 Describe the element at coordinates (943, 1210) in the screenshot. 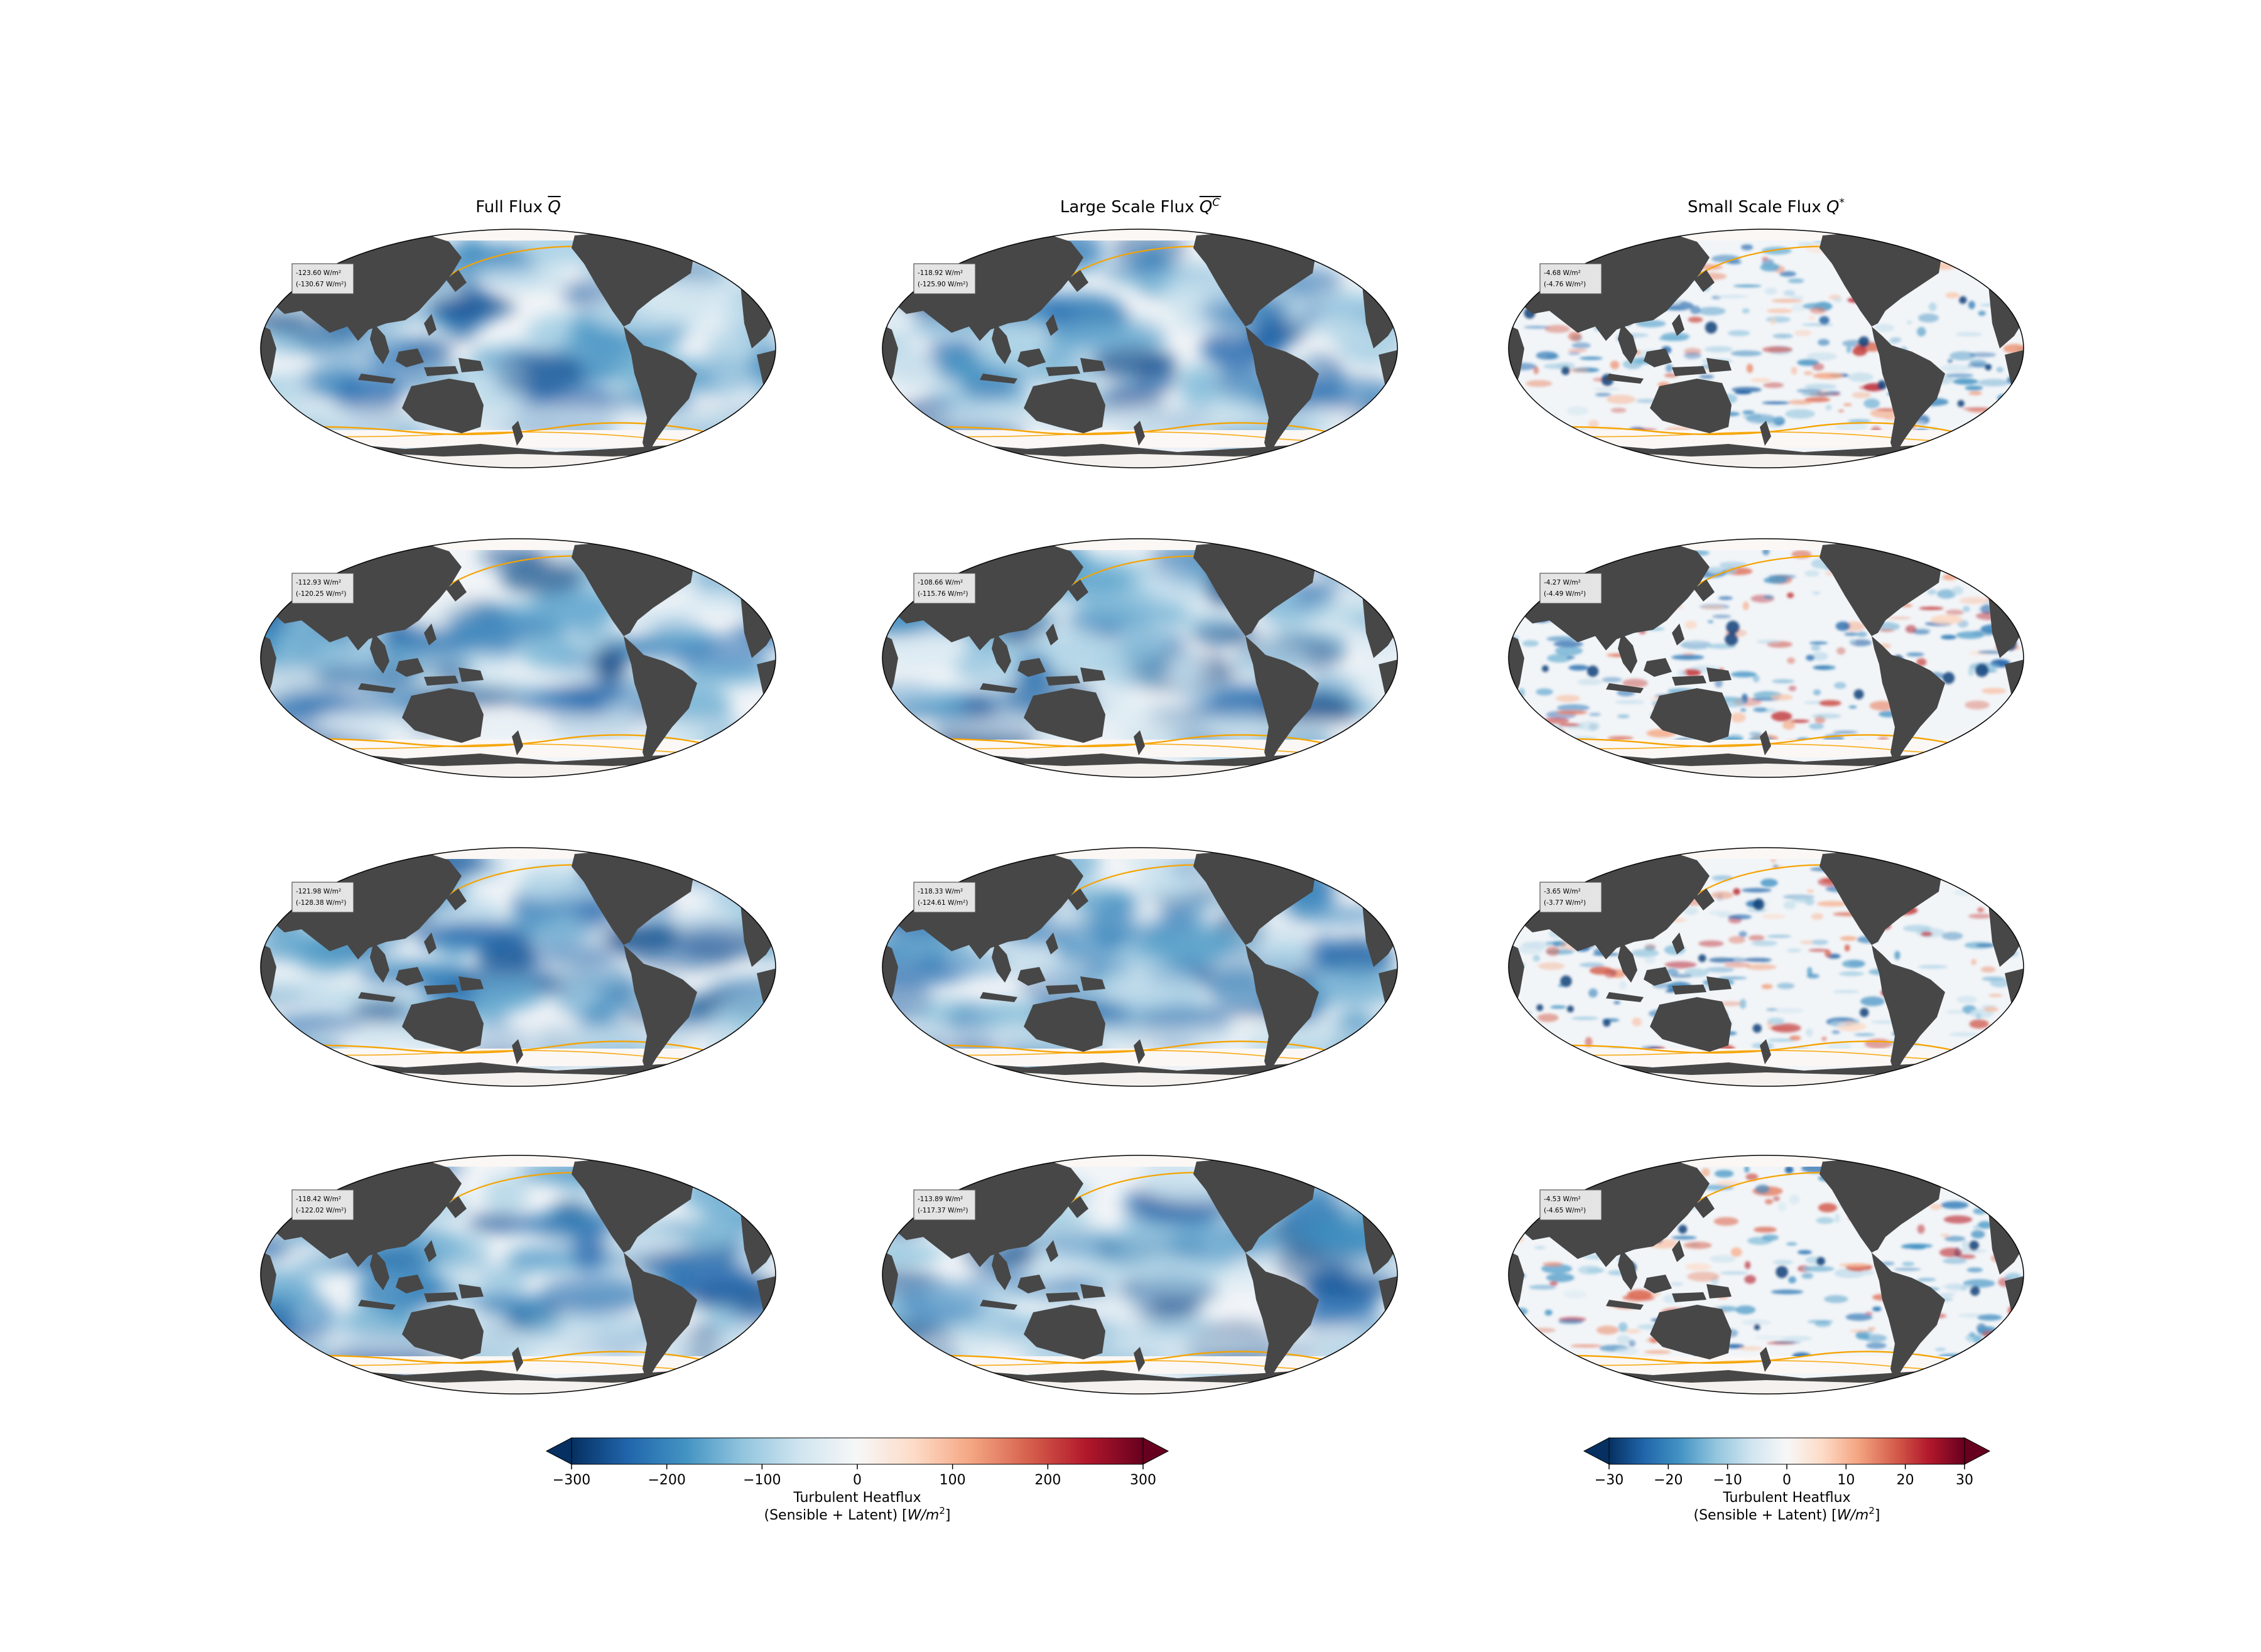

I see `stat-mean-alt: (-117.37 W/m²)` at that location.